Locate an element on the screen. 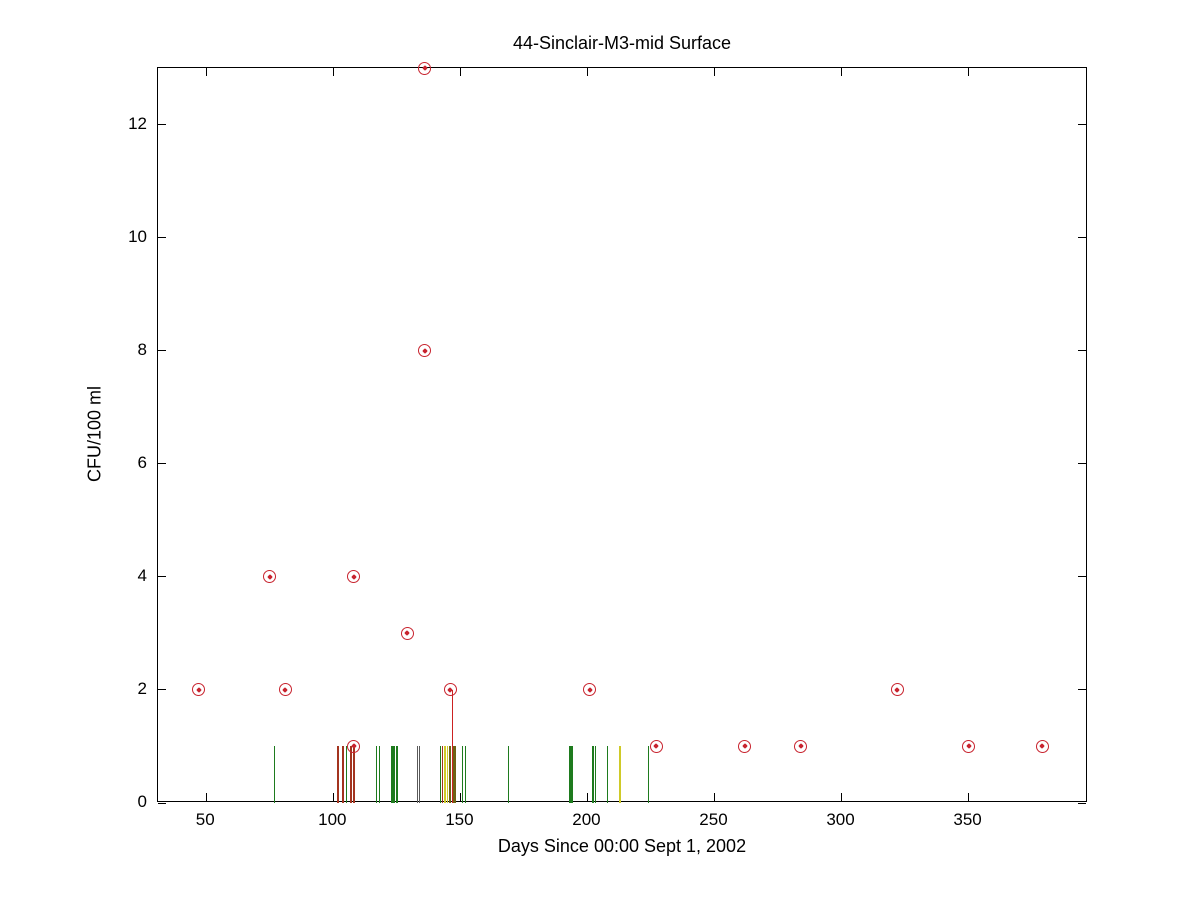 The height and width of the screenshot is (900, 1200). y-tick-label: 6 is located at coordinates (142, 462).